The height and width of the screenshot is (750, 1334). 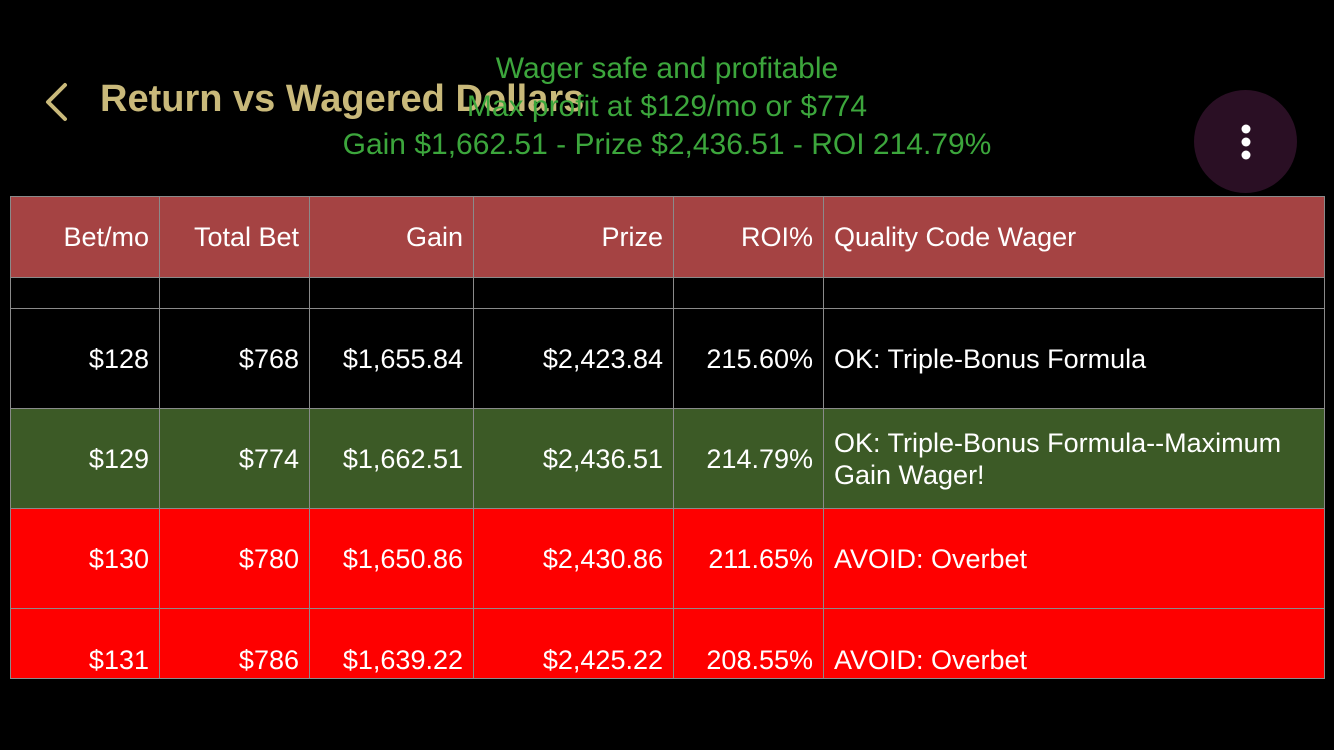 What do you see at coordinates (342, 99) in the screenshot?
I see `page-title: Return vs Wagered Dollars` at bounding box center [342, 99].